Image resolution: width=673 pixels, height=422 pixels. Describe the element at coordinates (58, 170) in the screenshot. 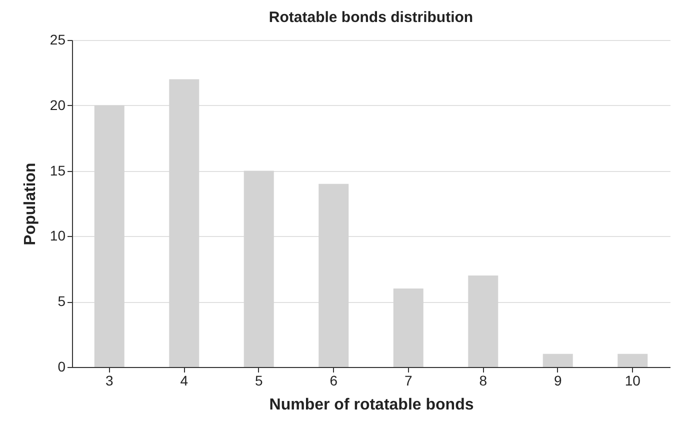

I see `y-tick-label: 15` at that location.